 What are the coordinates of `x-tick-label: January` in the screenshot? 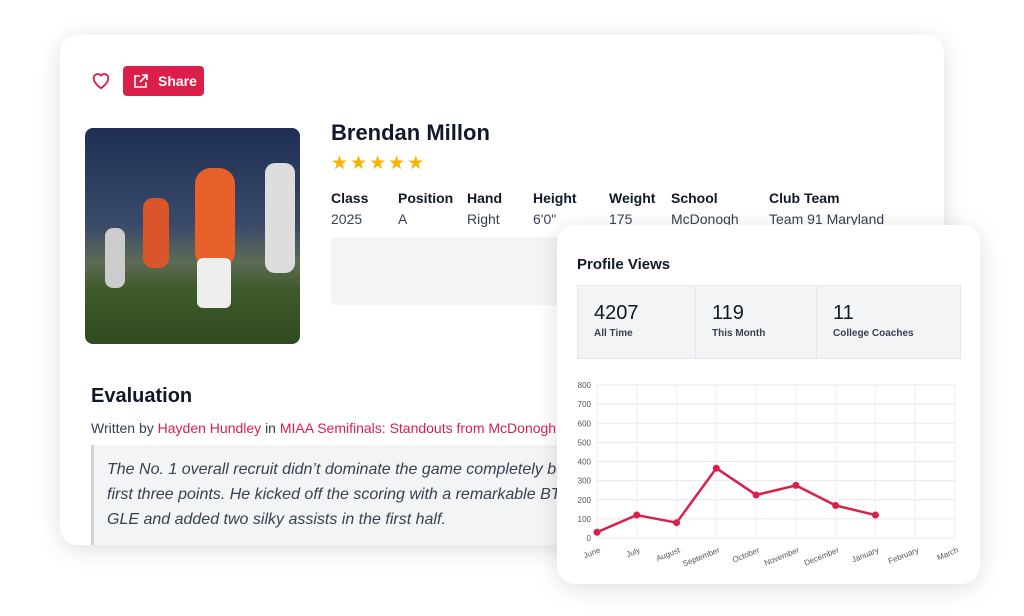 It's located at (865, 555).